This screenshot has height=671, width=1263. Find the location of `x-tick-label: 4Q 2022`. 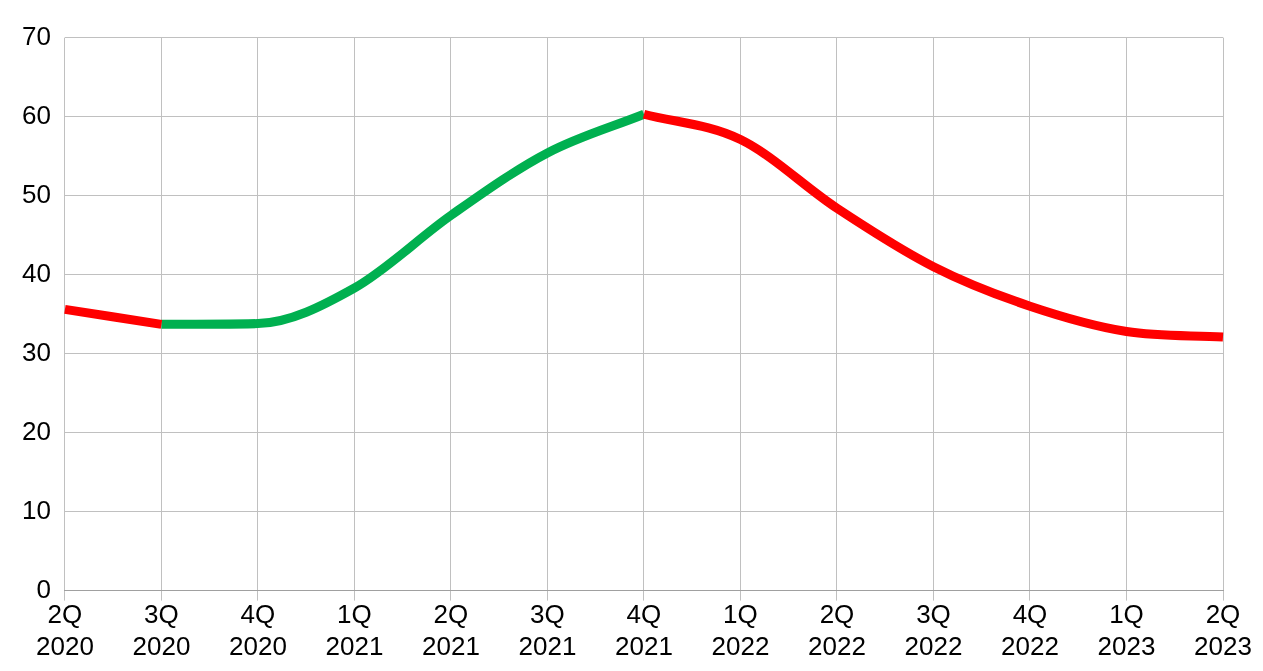

x-tick-label: 4Q 2022 is located at coordinates (1030, 630).